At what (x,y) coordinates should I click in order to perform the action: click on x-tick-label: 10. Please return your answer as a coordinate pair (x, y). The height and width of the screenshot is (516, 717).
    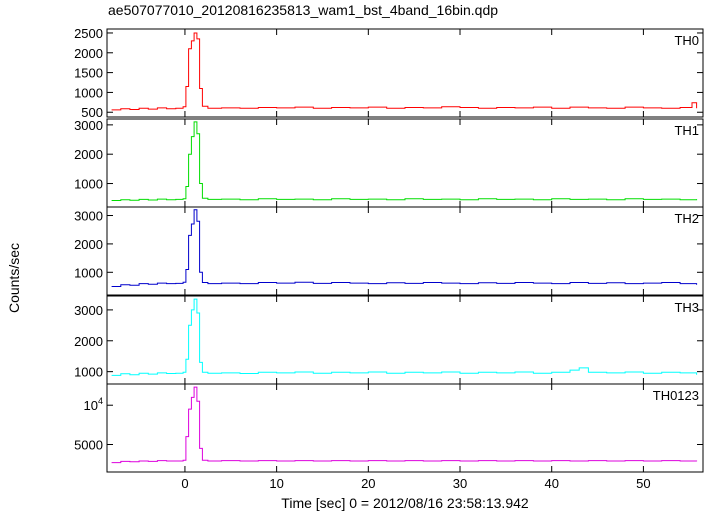
    Looking at the image, I should click on (276, 483).